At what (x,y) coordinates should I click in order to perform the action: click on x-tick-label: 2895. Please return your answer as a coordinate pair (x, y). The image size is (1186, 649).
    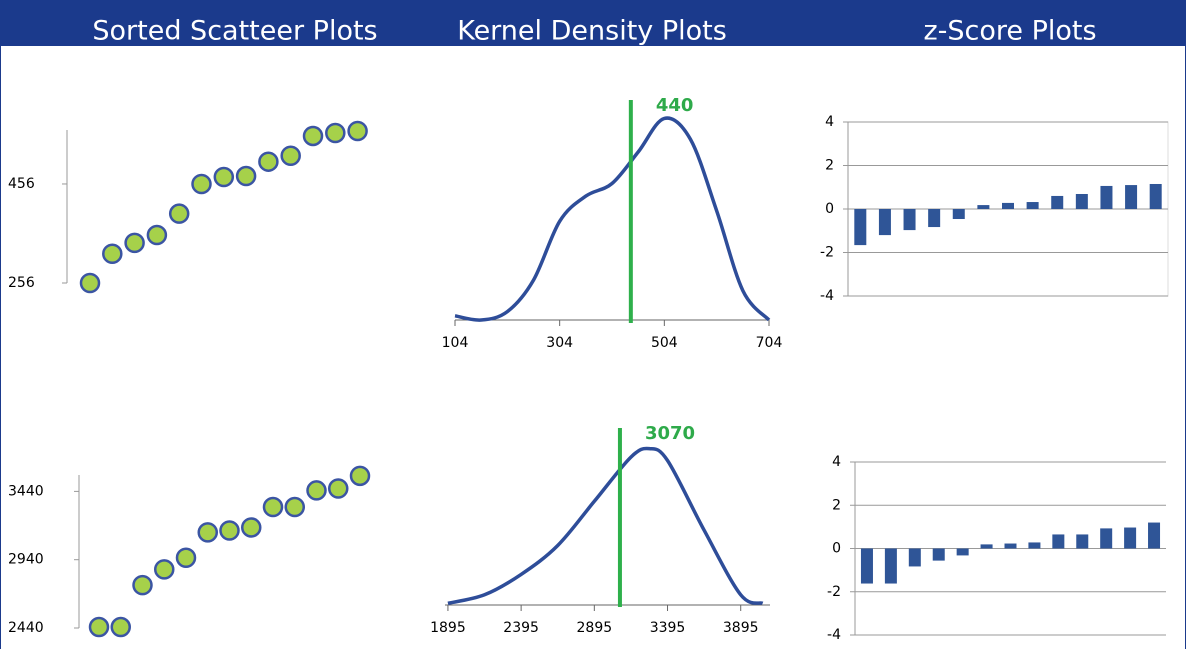
    Looking at the image, I should click on (595, 628).